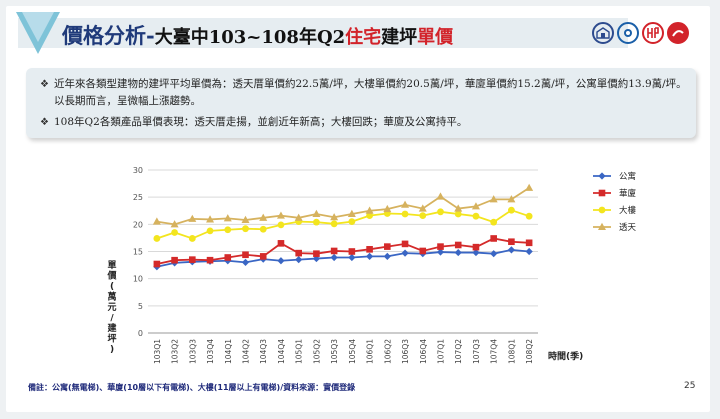 The height and width of the screenshot is (419, 720). What do you see at coordinates (363, 37) in the screenshot?
I see `title-part2: 住宅` at bounding box center [363, 37].